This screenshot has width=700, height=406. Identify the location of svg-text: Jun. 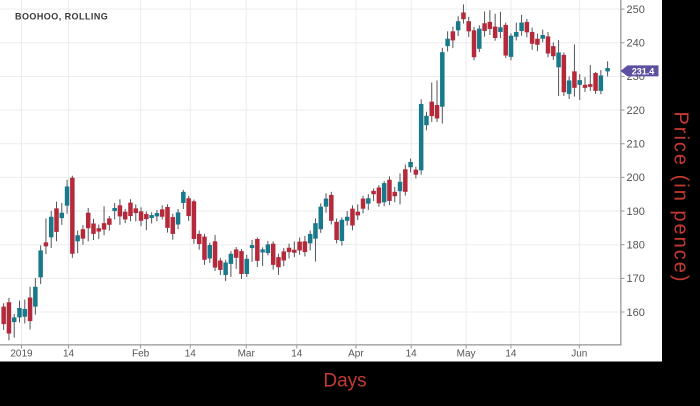
(579, 354).